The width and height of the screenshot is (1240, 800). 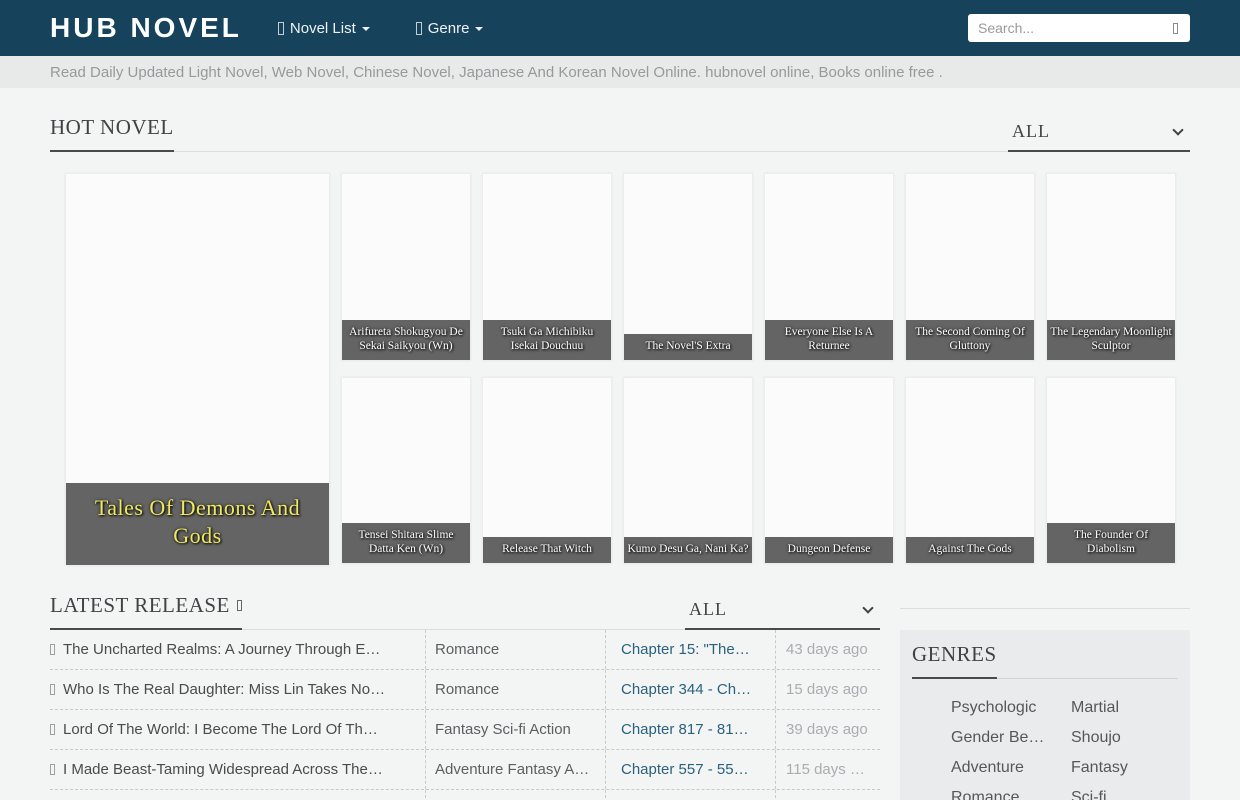 What do you see at coordinates (1045, 608) in the screenshot?
I see `sidebar-divider` at bounding box center [1045, 608].